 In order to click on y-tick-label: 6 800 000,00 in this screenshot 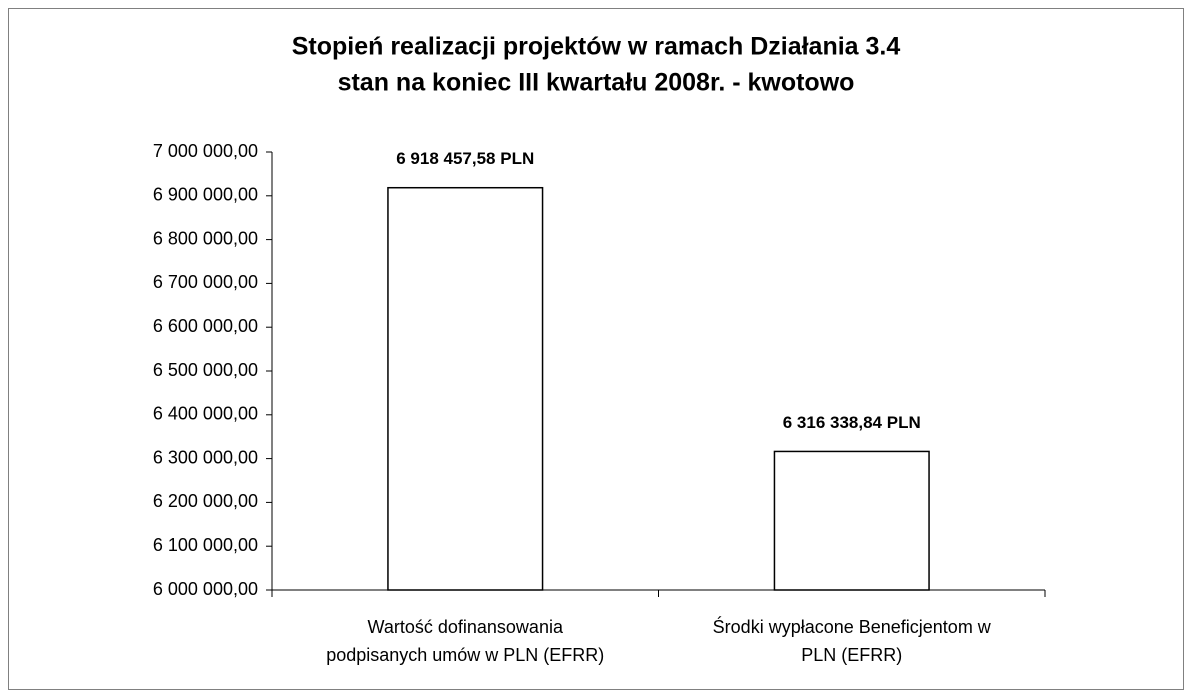, I will do `click(205, 238)`.